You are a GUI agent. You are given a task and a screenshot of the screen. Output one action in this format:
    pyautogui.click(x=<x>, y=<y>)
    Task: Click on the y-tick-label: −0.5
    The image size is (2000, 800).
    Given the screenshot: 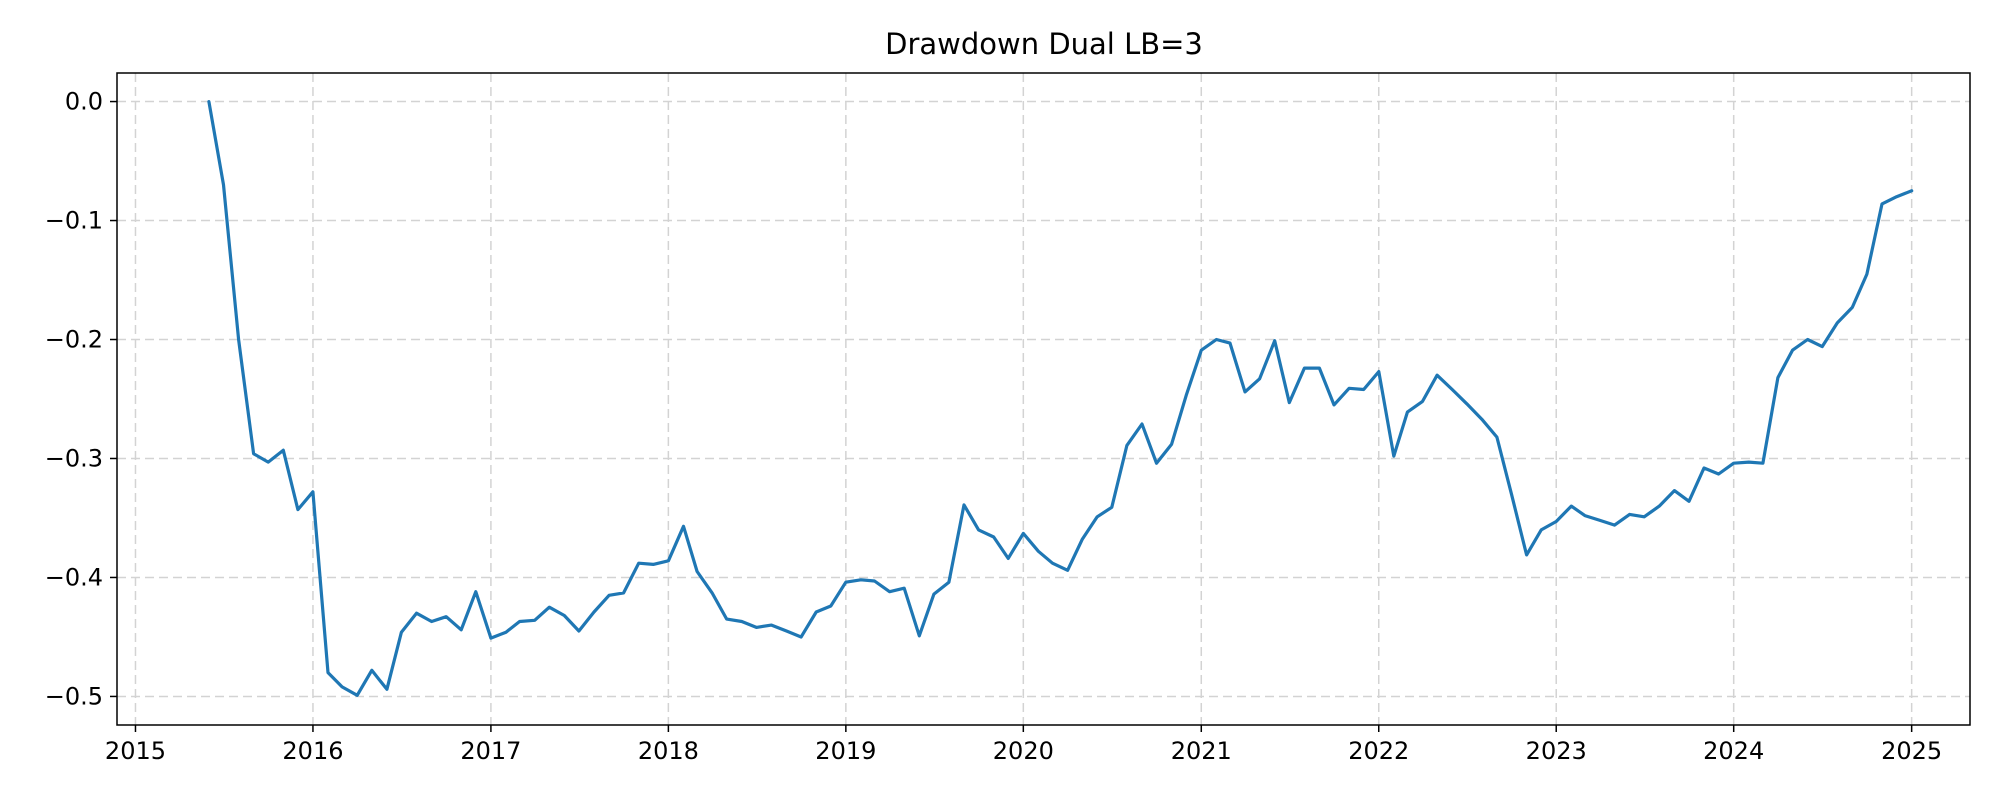 What is the action you would take?
    pyautogui.click(x=74, y=696)
    